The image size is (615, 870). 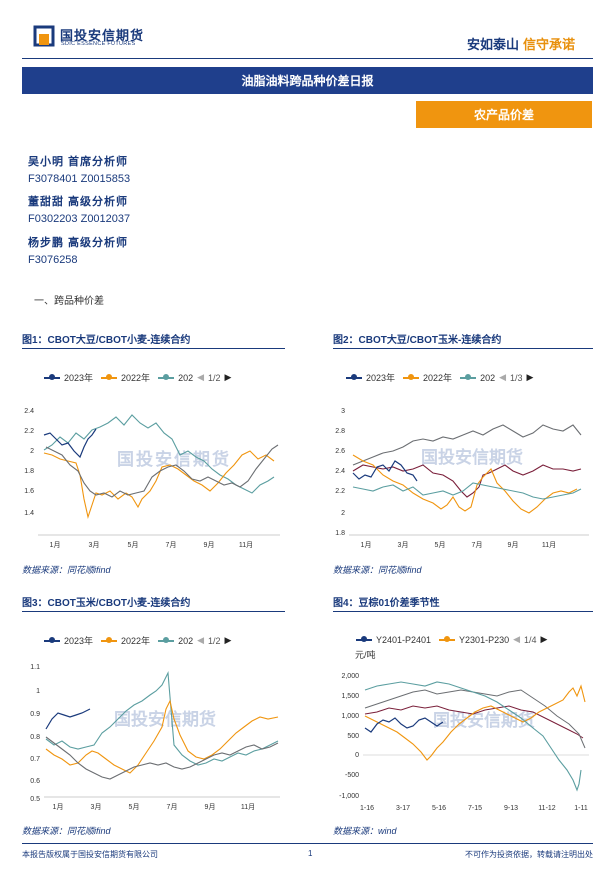 I want to click on figure-3-legend: 2023年 2022年 202 ◀ 1/2 ▶, so click(x=137, y=640).